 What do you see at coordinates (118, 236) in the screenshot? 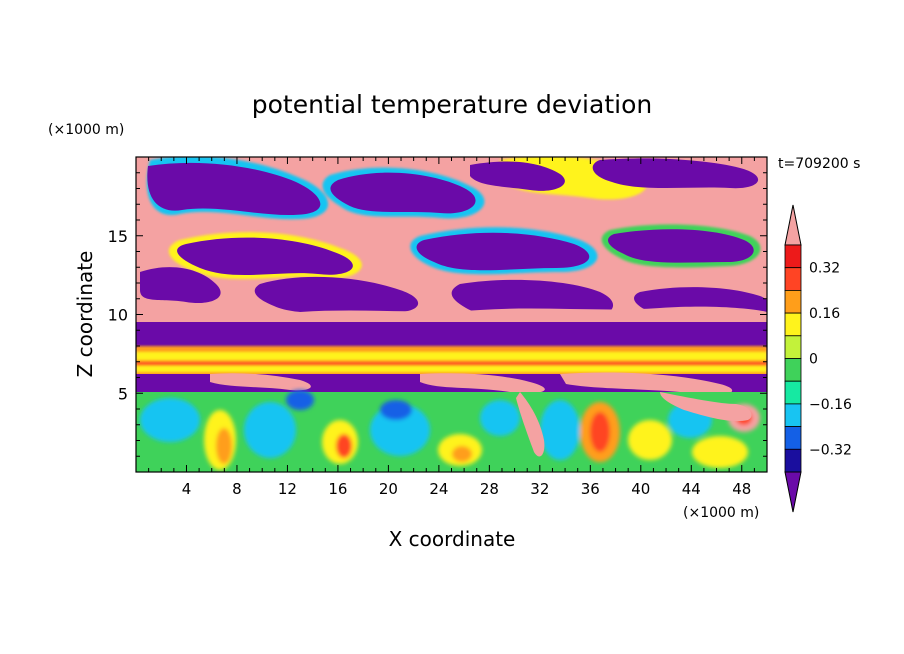
I see `y-tick-label: 15` at bounding box center [118, 236].